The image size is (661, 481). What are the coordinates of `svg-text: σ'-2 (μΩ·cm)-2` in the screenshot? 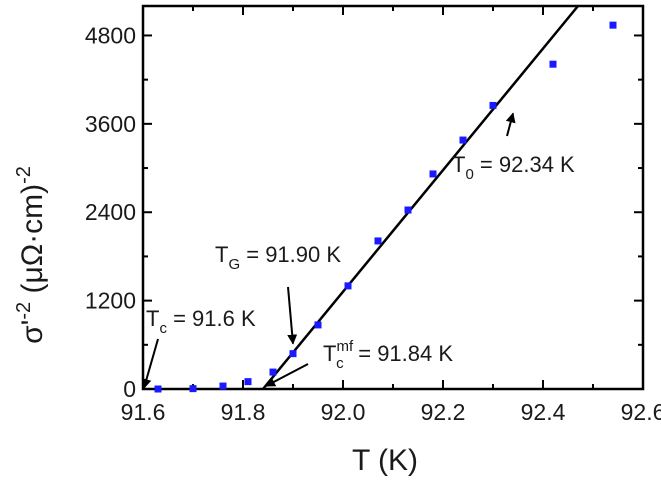 It's located at (31, 255).